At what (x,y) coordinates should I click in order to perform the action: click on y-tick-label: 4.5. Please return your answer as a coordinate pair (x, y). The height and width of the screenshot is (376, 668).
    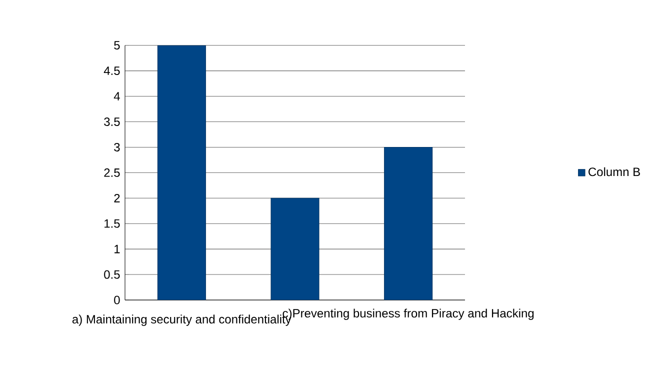
    Looking at the image, I should click on (112, 71).